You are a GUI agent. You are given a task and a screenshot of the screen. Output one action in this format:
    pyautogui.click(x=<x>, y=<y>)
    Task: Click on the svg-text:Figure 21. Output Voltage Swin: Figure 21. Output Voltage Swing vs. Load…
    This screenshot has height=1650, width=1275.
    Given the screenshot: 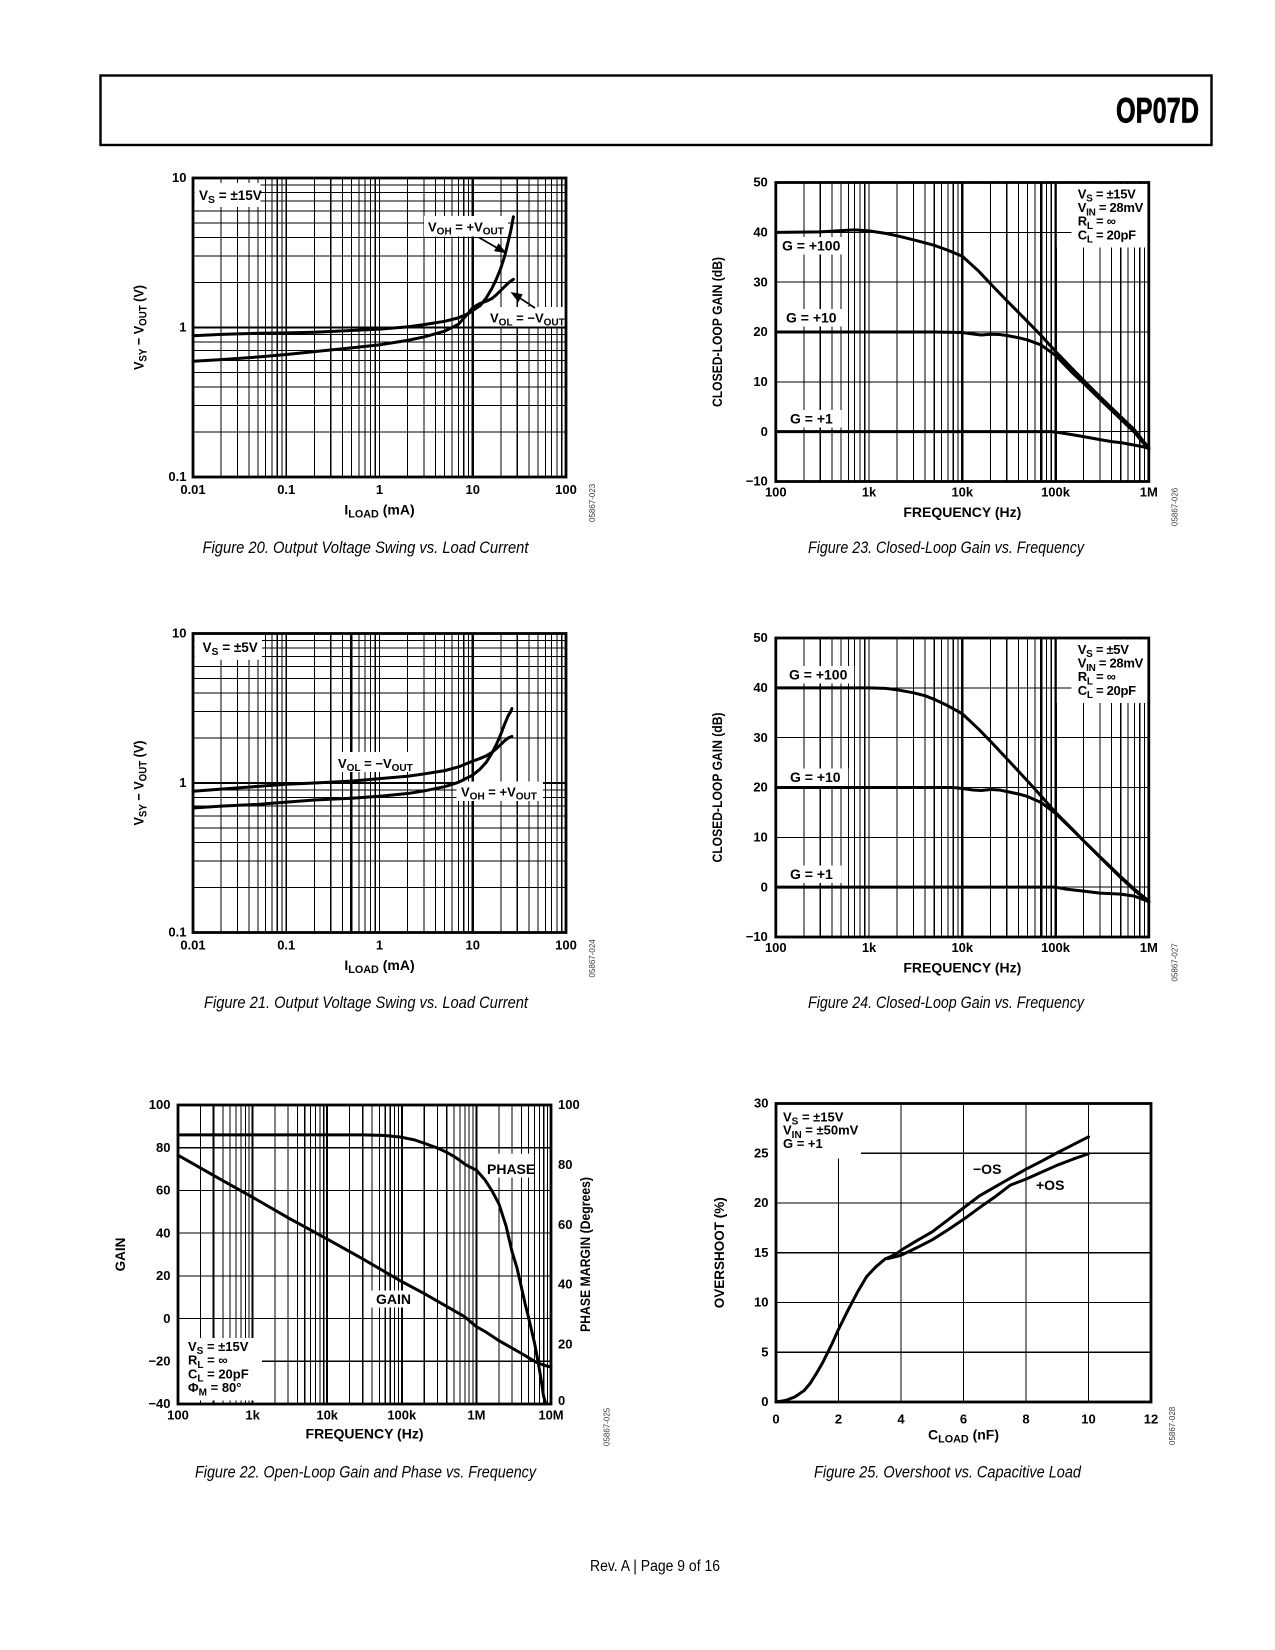 What is the action you would take?
    pyautogui.click(x=366, y=1003)
    